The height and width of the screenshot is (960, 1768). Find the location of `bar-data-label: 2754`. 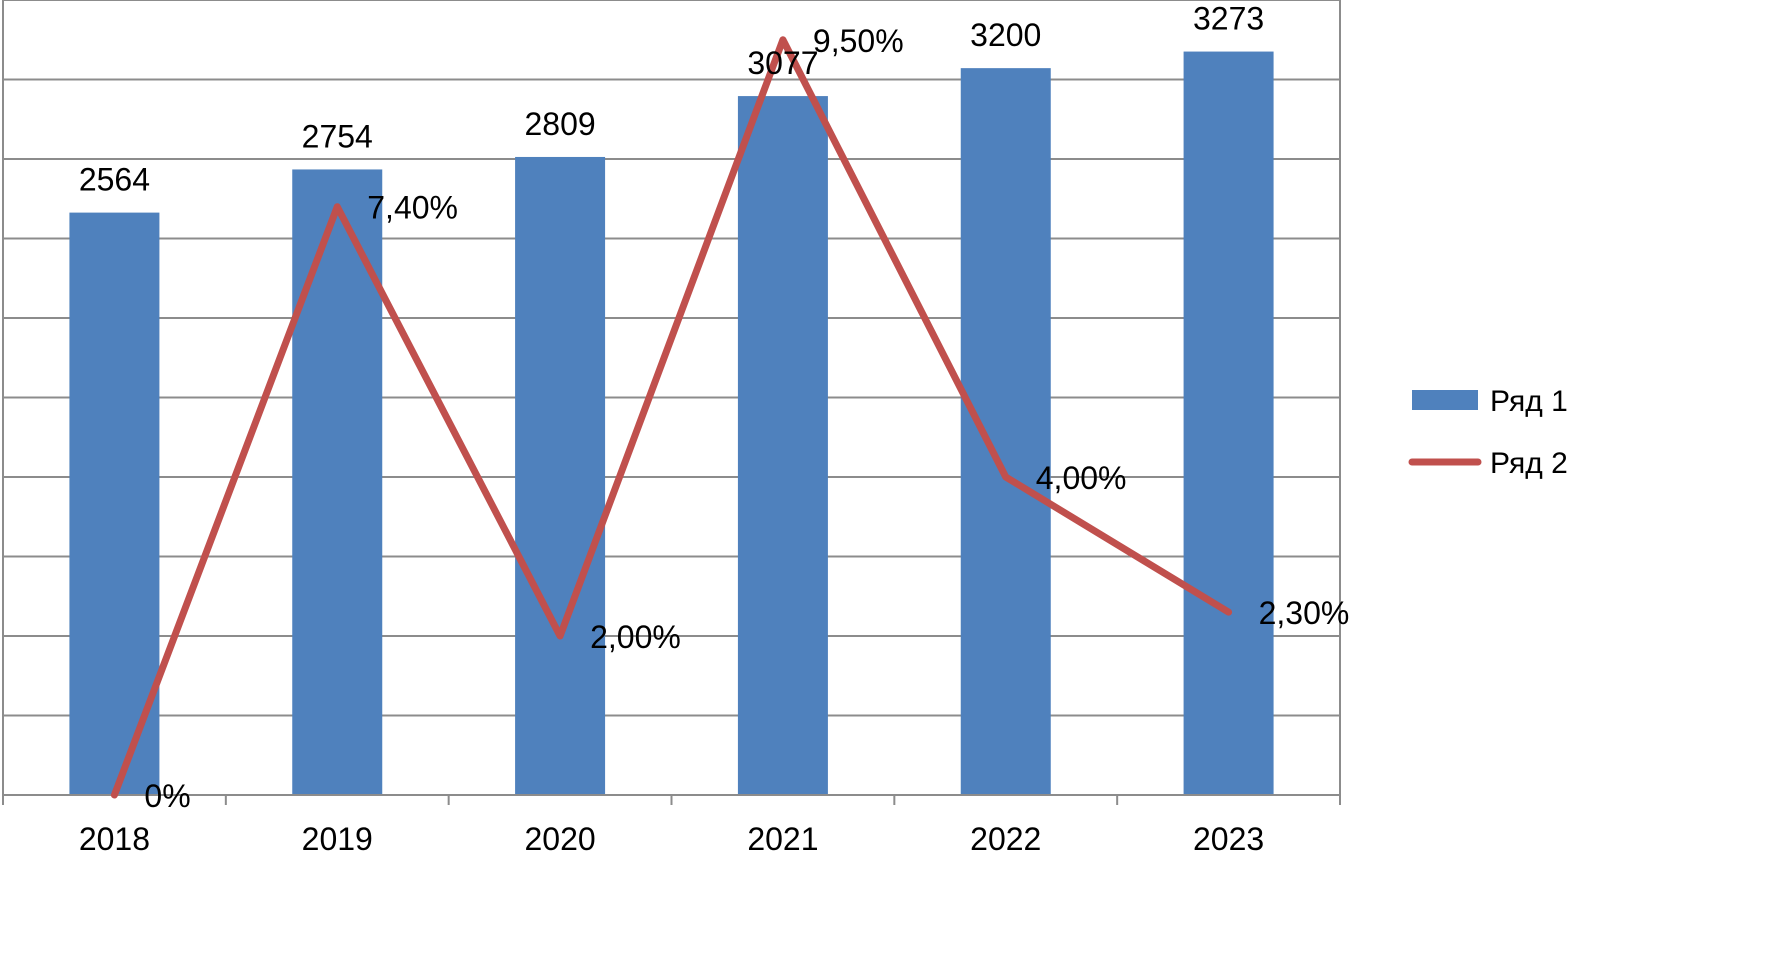

bar-data-label: 2754 is located at coordinates (337, 136).